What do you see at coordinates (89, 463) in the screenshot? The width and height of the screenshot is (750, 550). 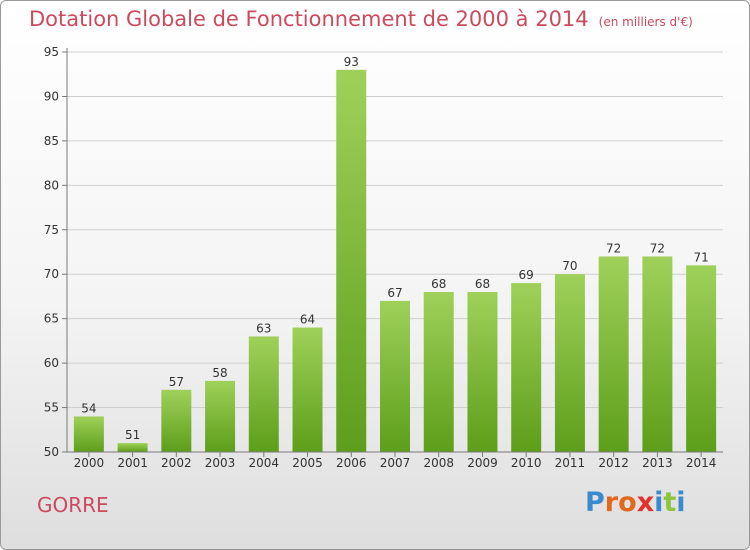 I see `x-tick-label: 2000` at bounding box center [89, 463].